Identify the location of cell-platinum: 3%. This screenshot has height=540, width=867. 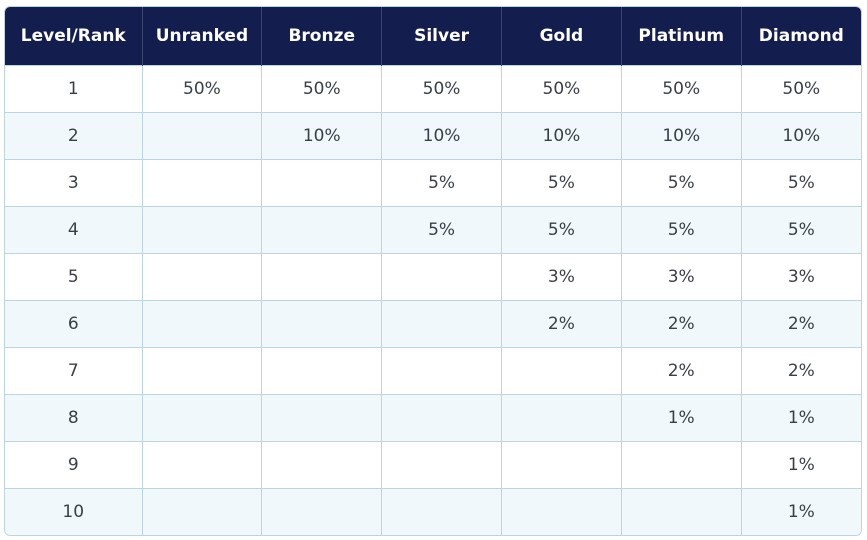
(681, 277).